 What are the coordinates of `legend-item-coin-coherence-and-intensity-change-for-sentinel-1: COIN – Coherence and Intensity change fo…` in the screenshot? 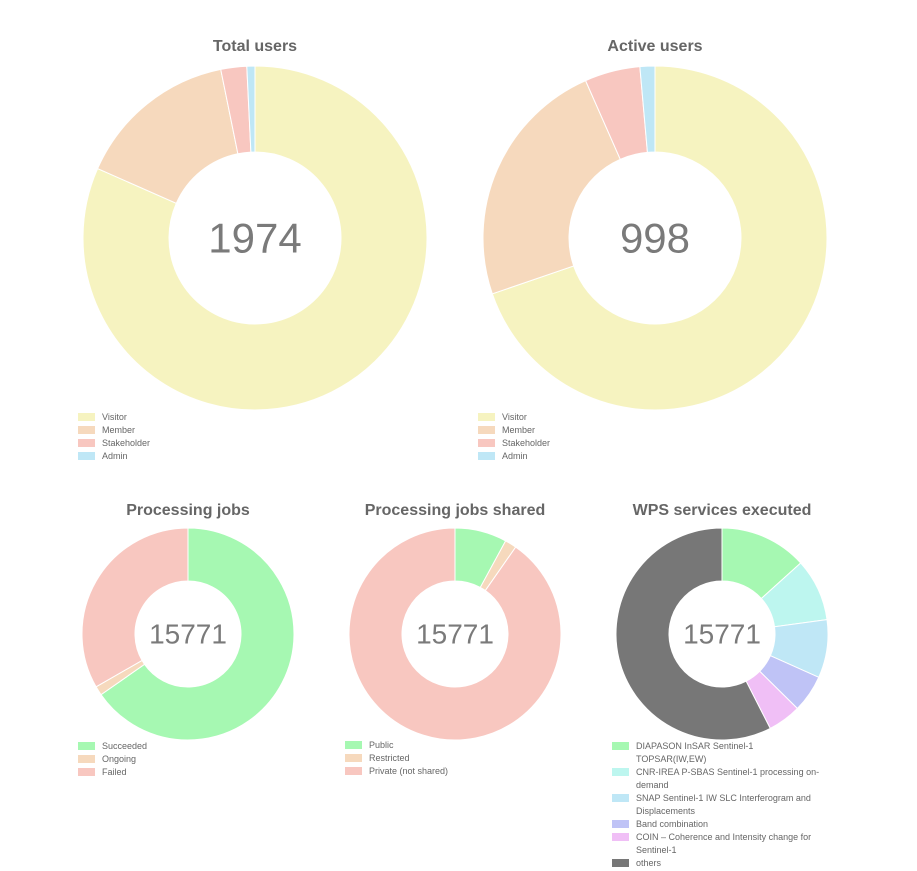 It's located at (718, 844).